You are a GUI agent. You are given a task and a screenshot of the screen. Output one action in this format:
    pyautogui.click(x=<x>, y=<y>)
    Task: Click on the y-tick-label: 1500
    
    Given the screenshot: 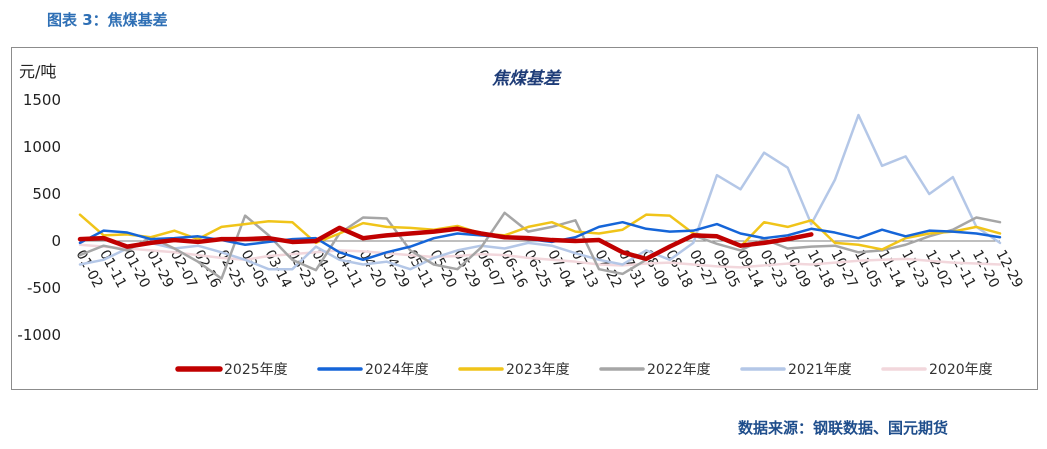 What is the action you would take?
    pyautogui.click(x=42, y=100)
    